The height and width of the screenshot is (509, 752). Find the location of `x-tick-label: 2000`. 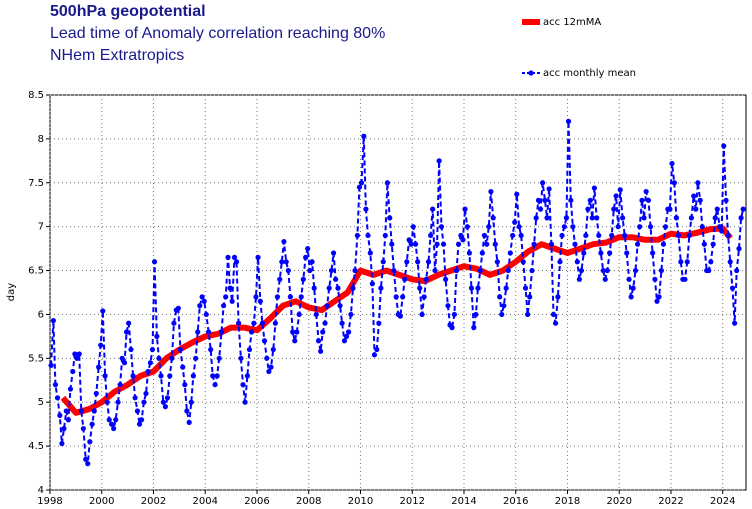

x-tick-label: 2000 is located at coordinates (101, 501).